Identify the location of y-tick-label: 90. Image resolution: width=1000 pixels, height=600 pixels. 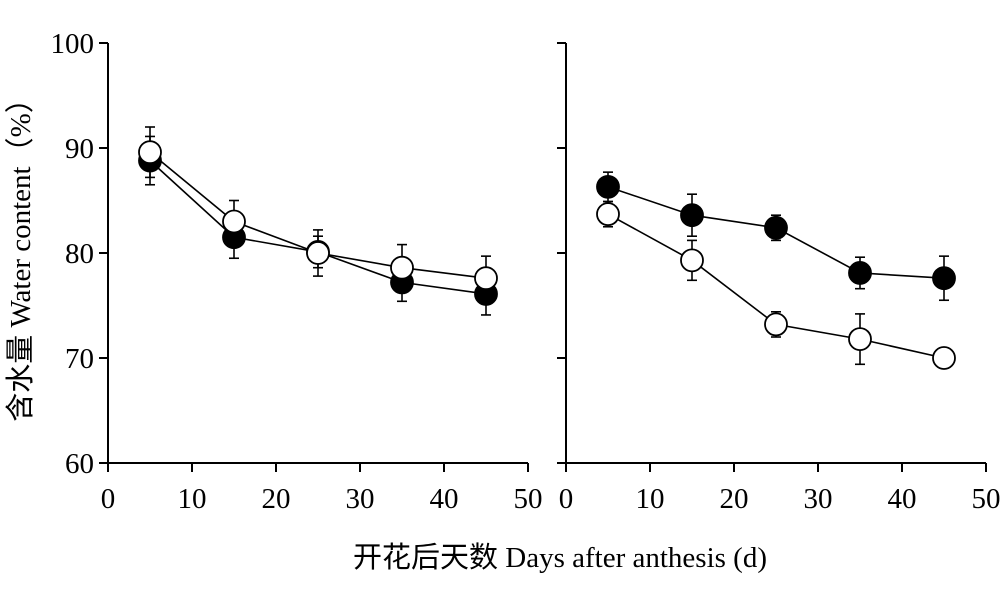
(79, 149).